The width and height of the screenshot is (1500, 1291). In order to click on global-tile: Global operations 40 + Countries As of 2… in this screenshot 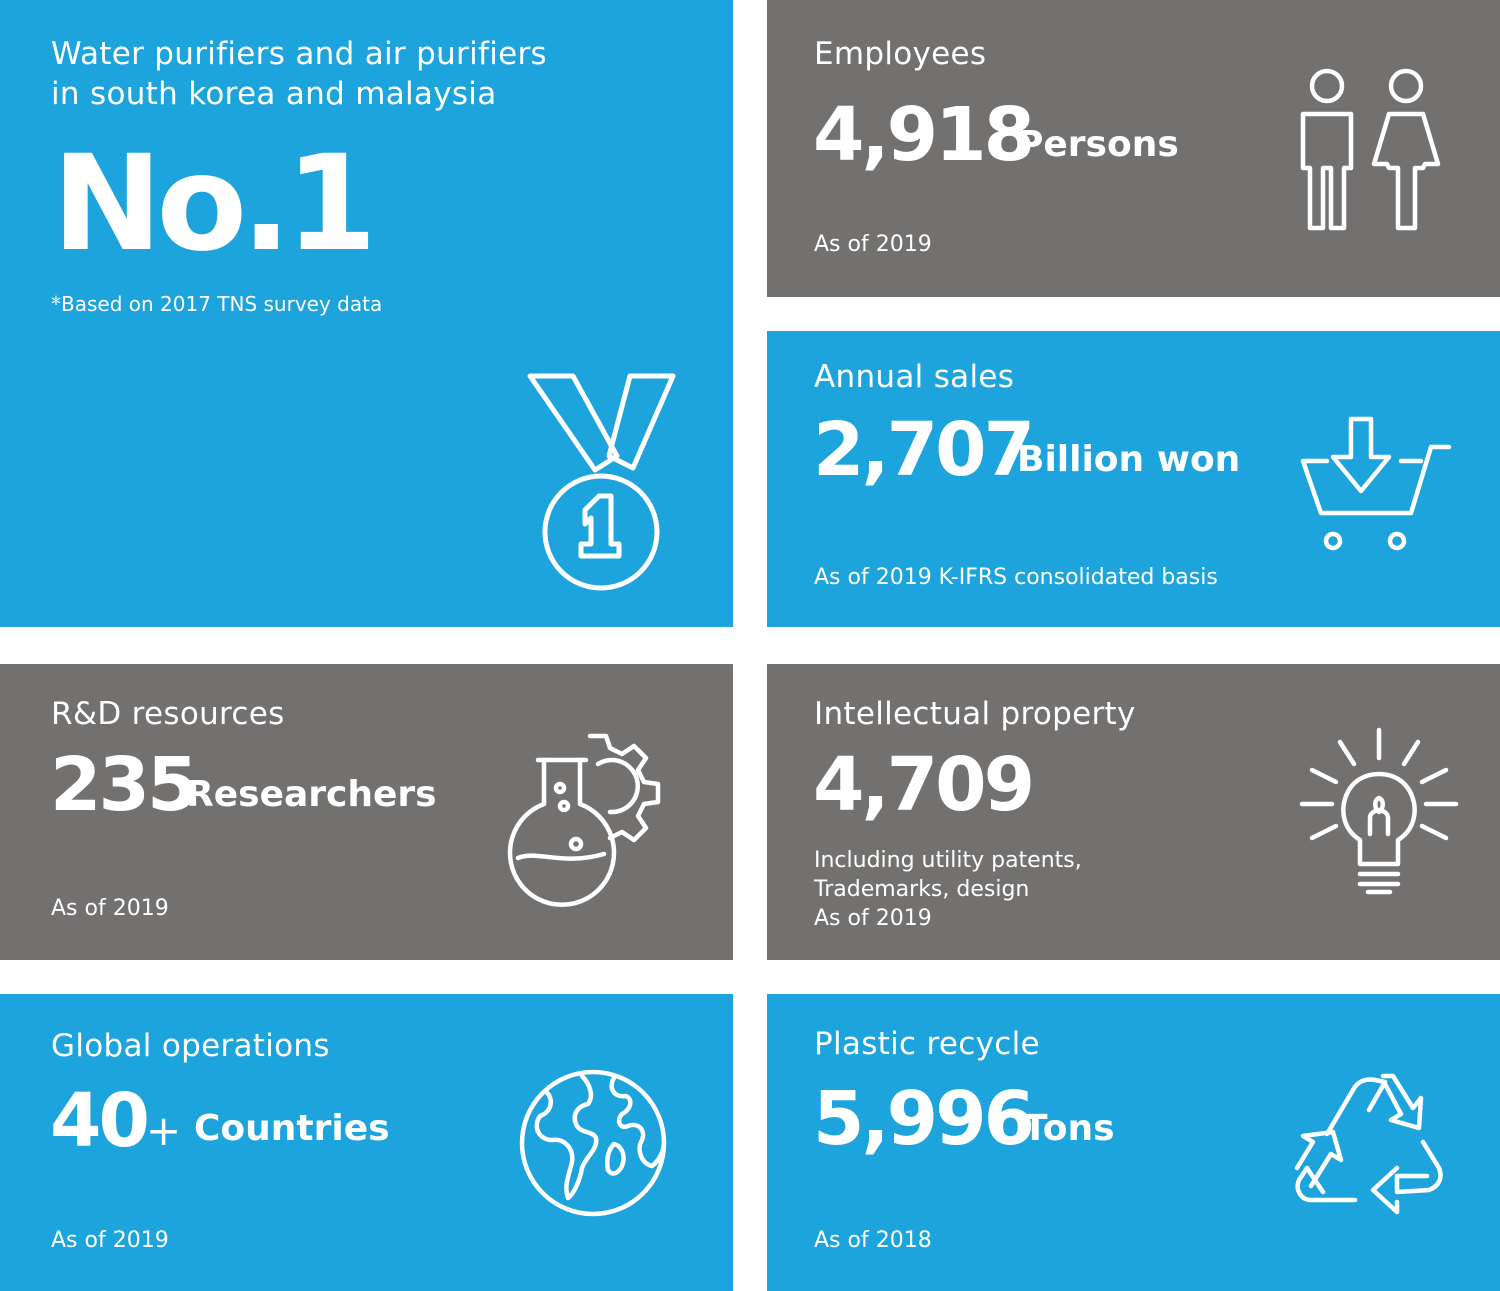, I will do `click(366, 1142)`.